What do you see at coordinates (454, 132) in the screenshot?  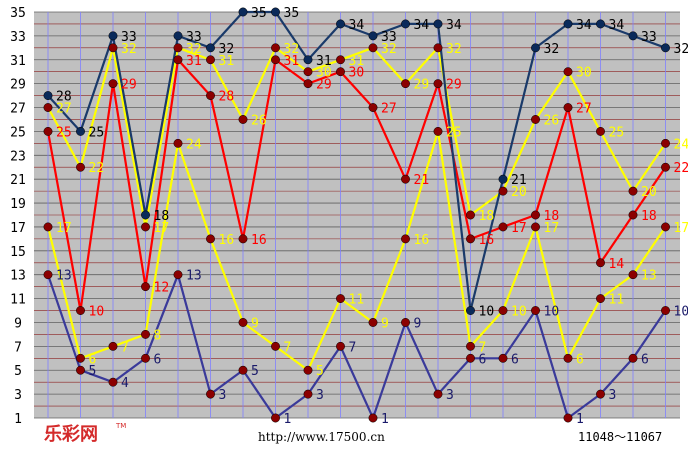 I see `series-yellow-lower-label: 25` at bounding box center [454, 132].